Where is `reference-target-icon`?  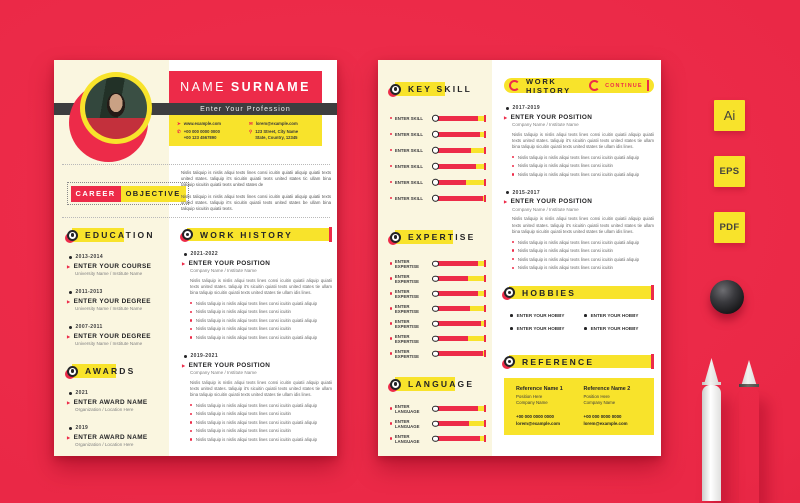
reference-target-icon is located at coordinates (509, 362).